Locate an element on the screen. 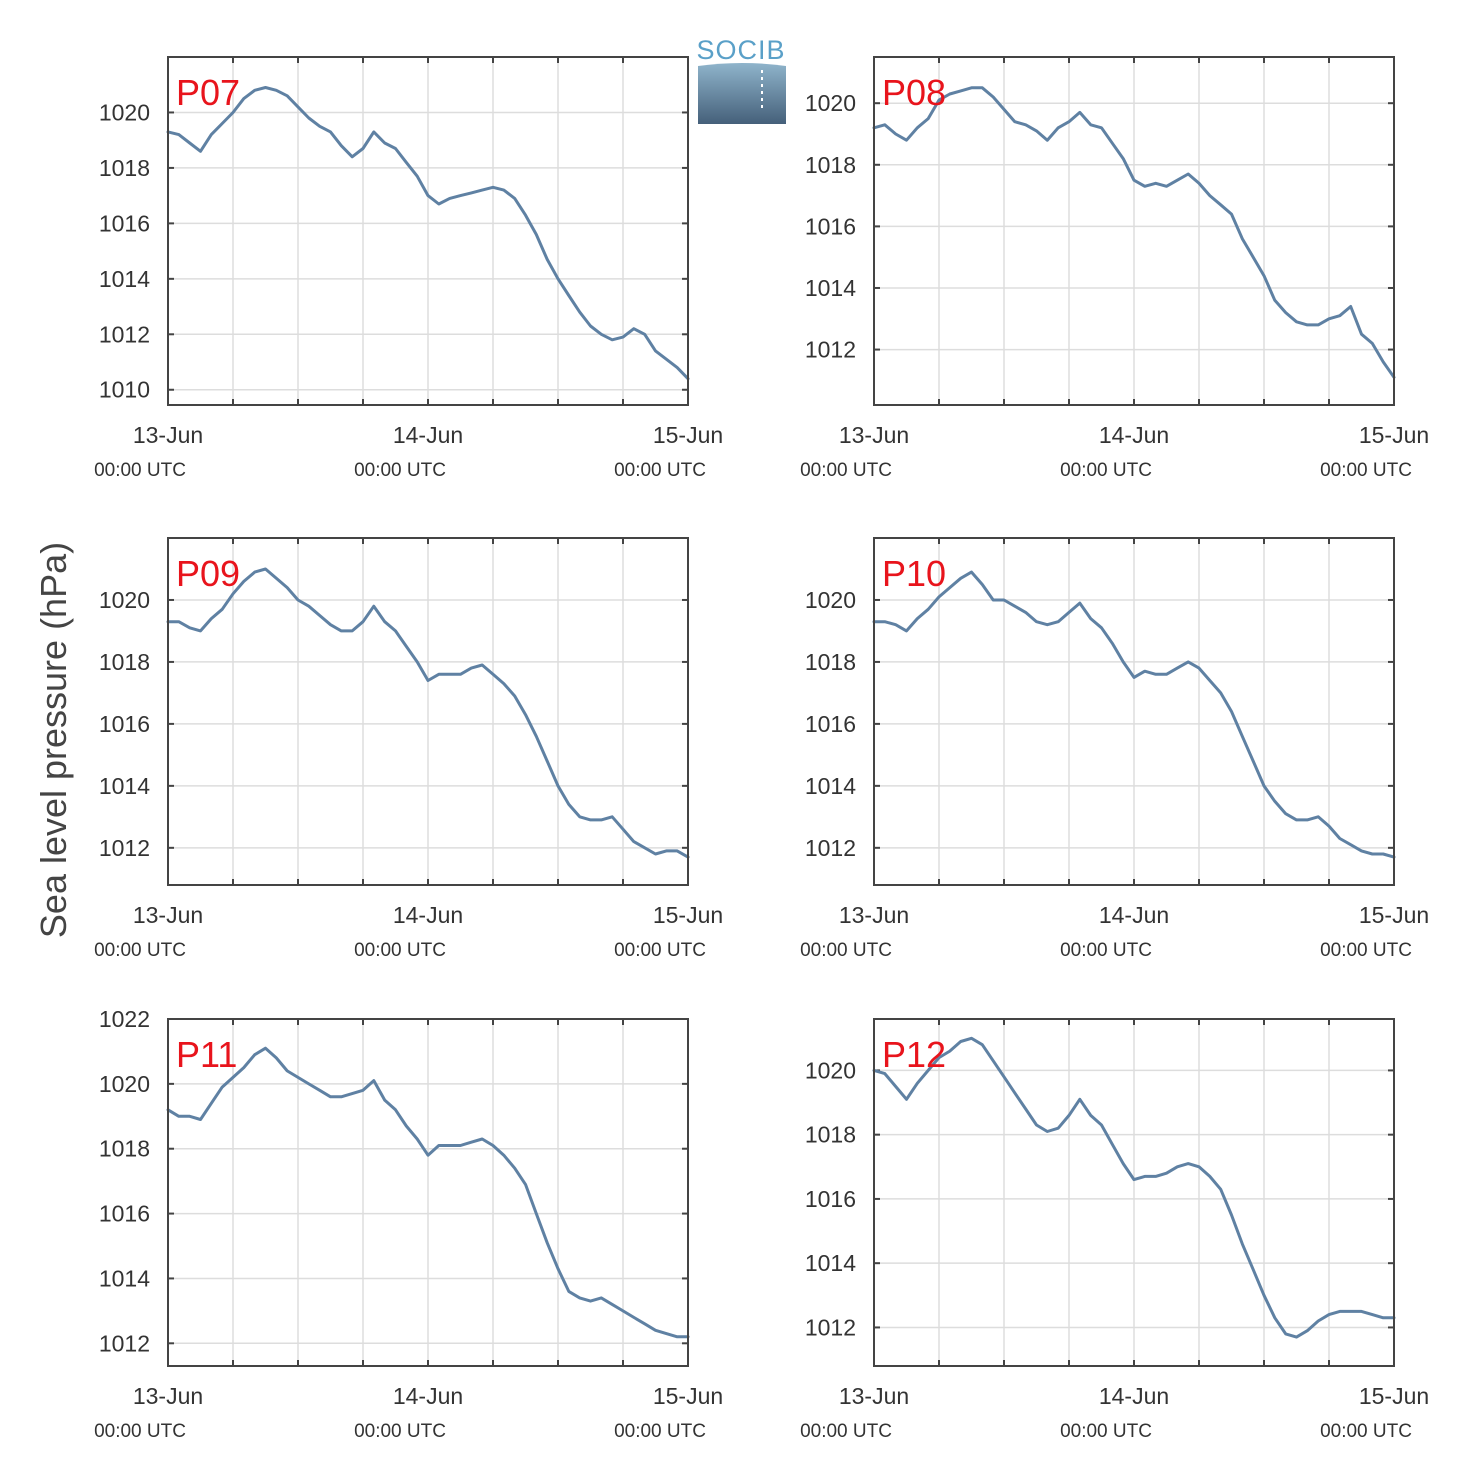 The width and height of the screenshot is (1467, 1474). series-line-p10 is located at coordinates (1134, 714).